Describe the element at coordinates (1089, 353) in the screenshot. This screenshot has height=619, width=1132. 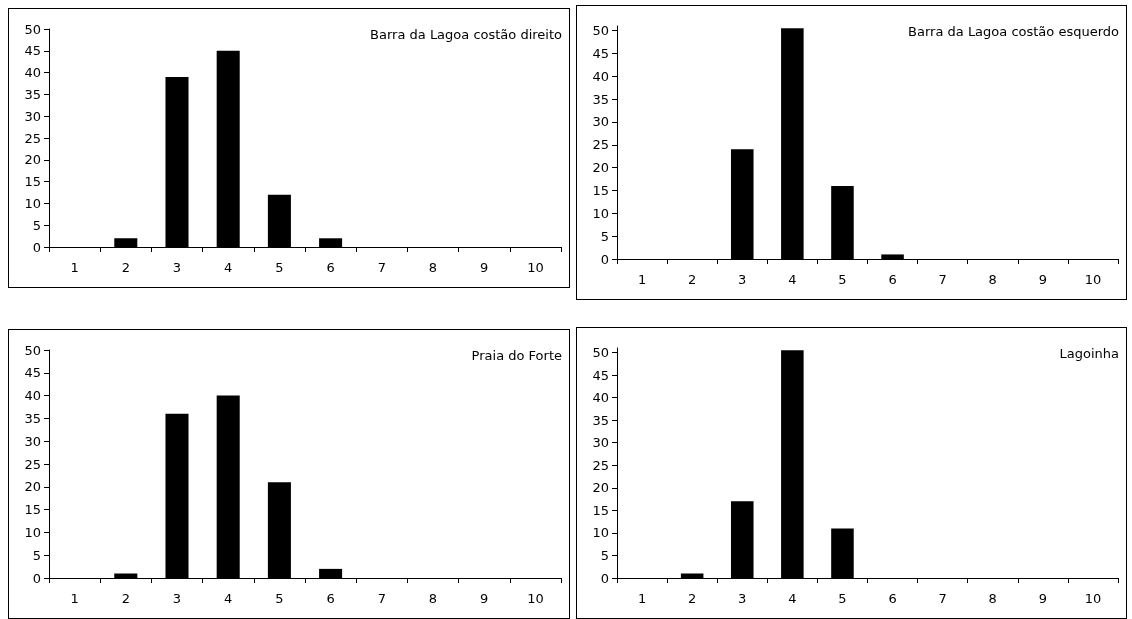
I see `chart-title: Lagoinha` at that location.